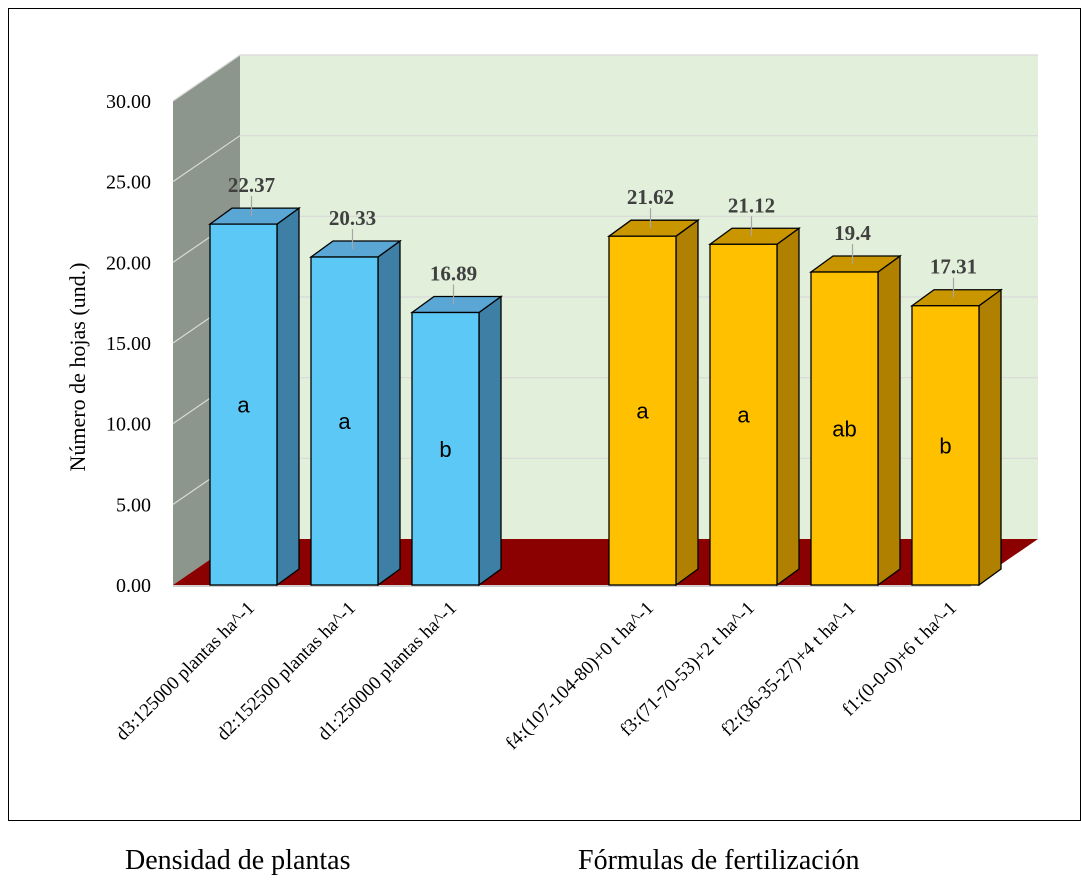 The image size is (1081, 887). I want to click on data-label: 16.89, so click(453, 274).